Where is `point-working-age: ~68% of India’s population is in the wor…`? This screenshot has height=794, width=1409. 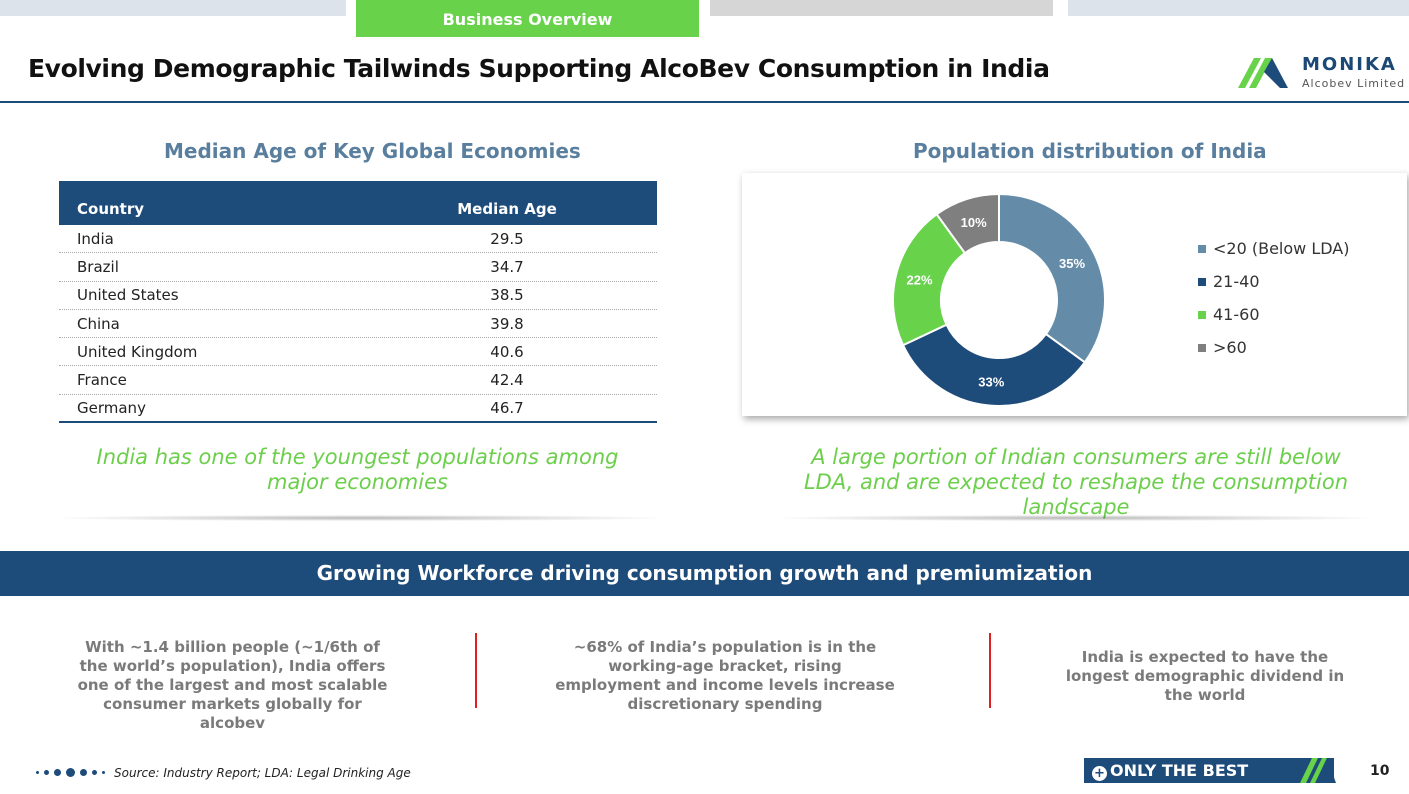 point-working-age: ~68% of India’s population is in the wor… is located at coordinates (725, 675).